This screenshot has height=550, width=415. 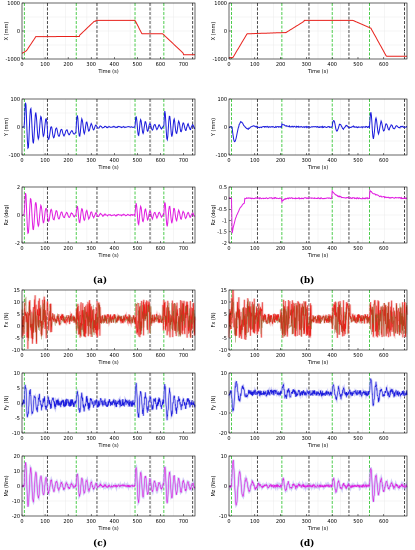 I want to click on y-axis-label: X (mm), so click(x=214, y=31).